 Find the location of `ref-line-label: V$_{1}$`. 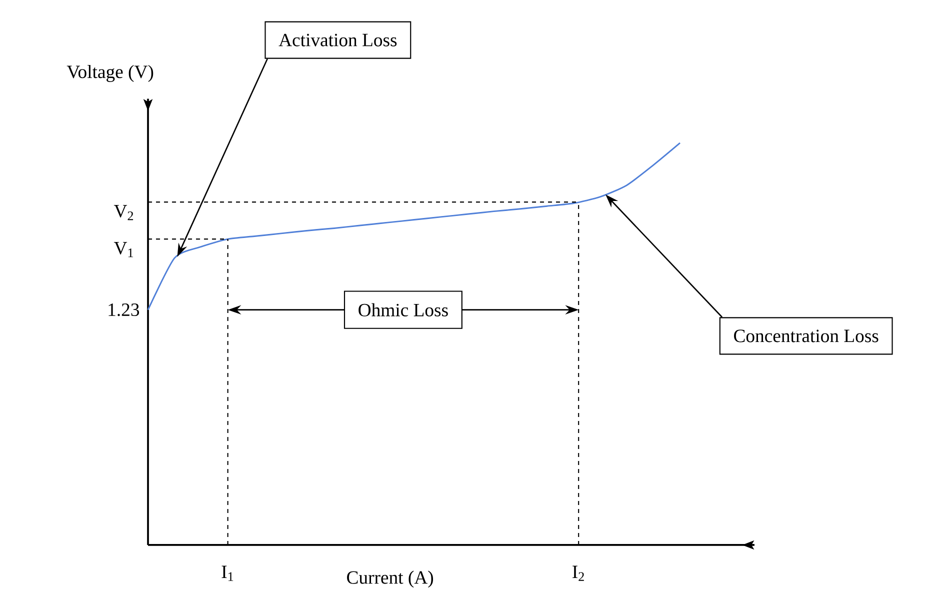

ref-line-label: V$_{1}$ is located at coordinates (123, 250).